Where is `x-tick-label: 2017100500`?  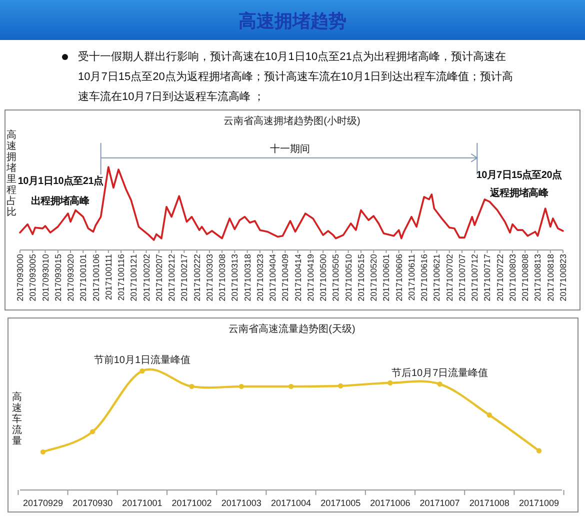
x-tick-label: 2017100500 is located at coordinates (323, 278).